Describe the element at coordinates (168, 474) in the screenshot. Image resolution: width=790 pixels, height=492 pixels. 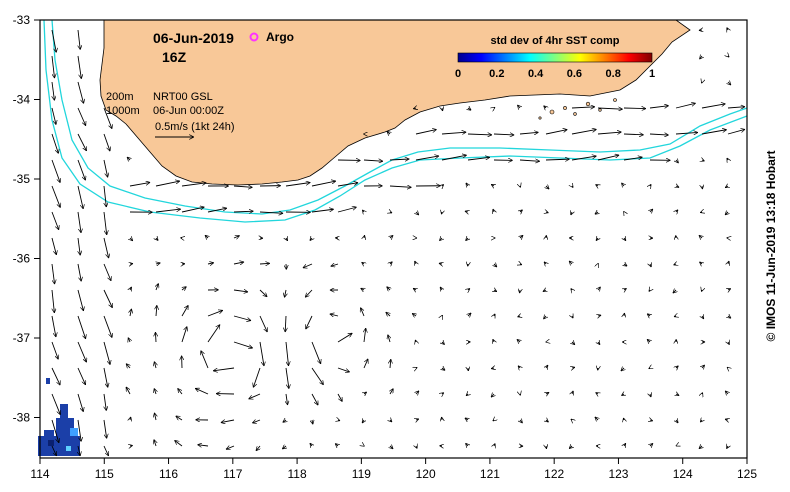
I see `x-tick-label: 116` at that location.